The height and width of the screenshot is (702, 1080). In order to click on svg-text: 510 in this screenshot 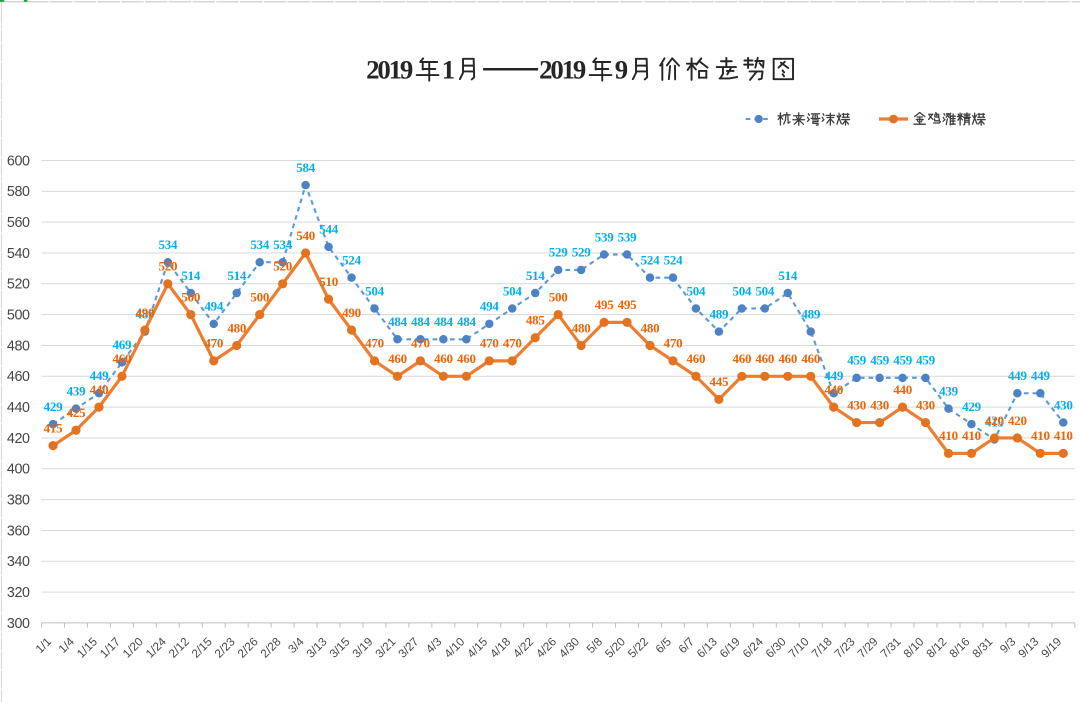, I will do `click(328, 281)`.